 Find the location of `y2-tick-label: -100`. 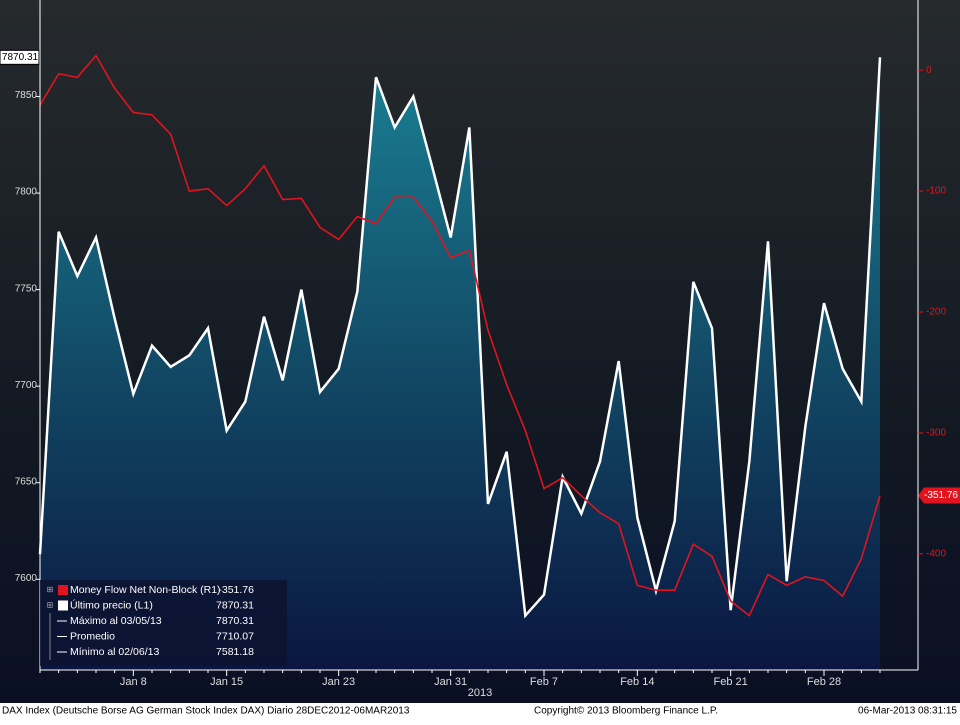

y2-tick-label: -100 is located at coordinates (936, 191).